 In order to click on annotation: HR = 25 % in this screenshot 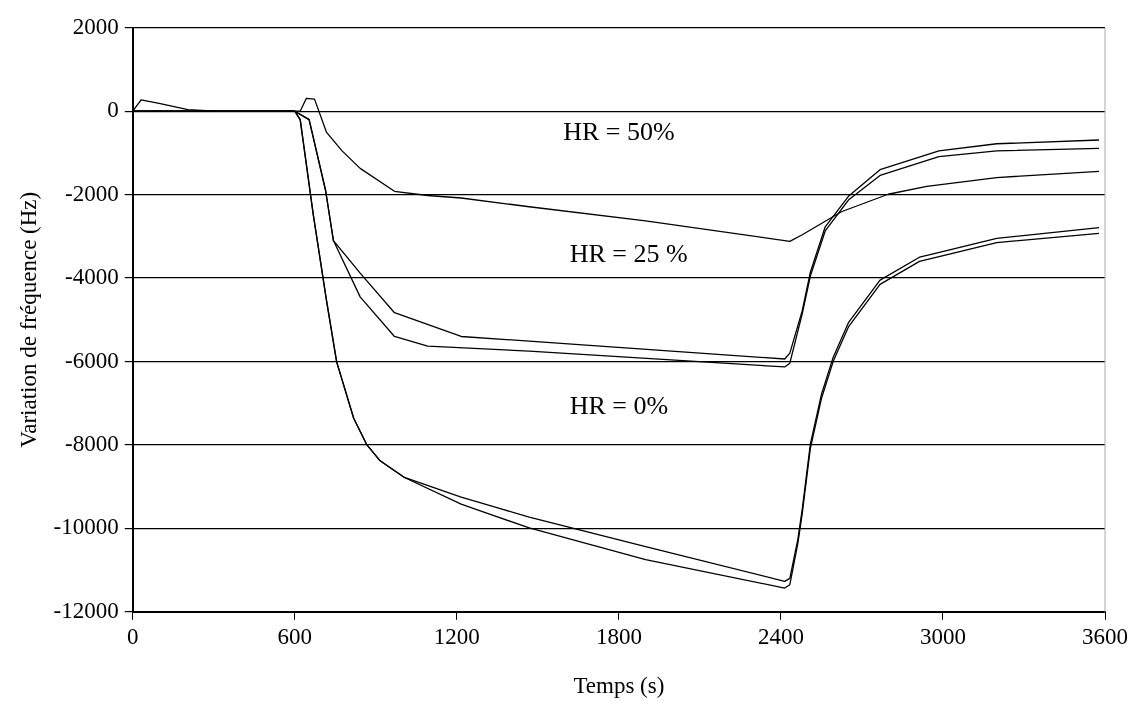, I will do `click(628, 254)`.